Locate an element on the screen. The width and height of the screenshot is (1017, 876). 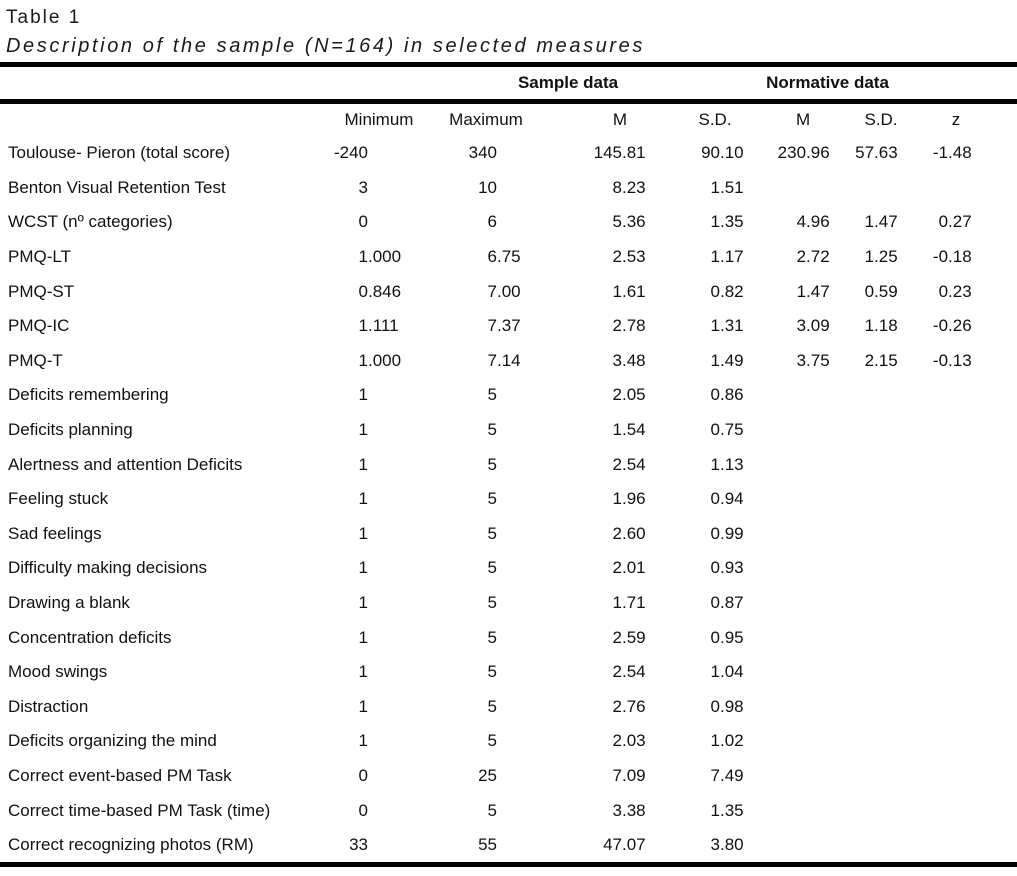
cell-normative-sd: 2.15 is located at coordinates (881, 360).